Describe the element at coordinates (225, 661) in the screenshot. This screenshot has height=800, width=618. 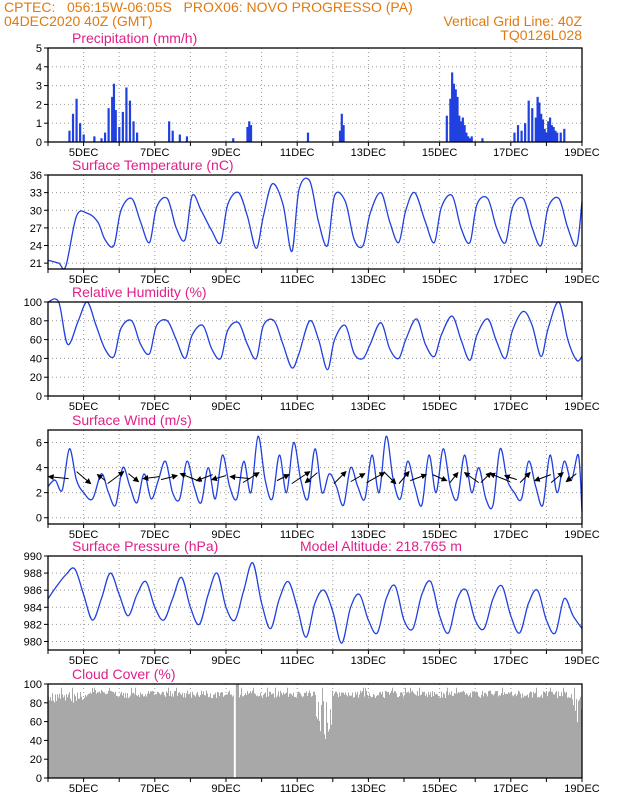
I see `x-tick-label: 9DEC` at that location.